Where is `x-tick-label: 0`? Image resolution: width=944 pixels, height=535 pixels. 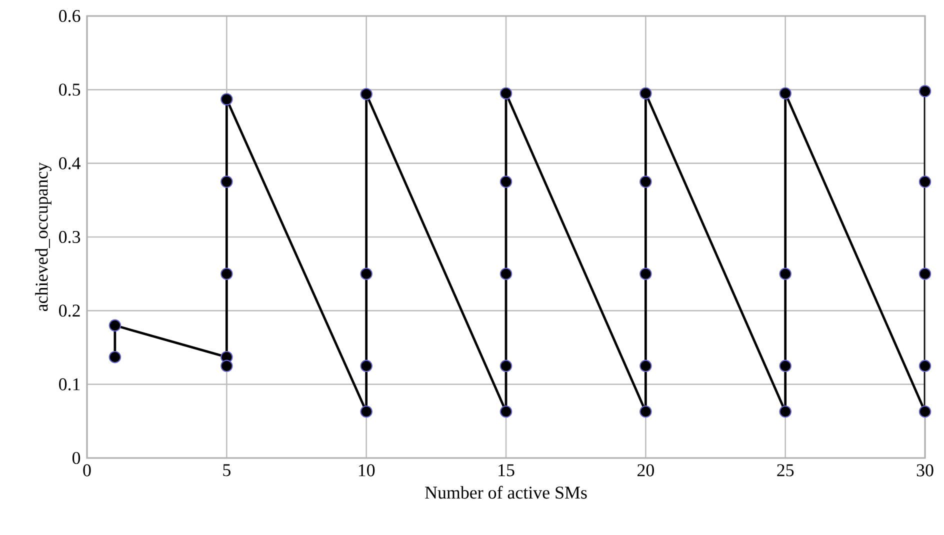 x-tick-label: 0 is located at coordinates (87, 470).